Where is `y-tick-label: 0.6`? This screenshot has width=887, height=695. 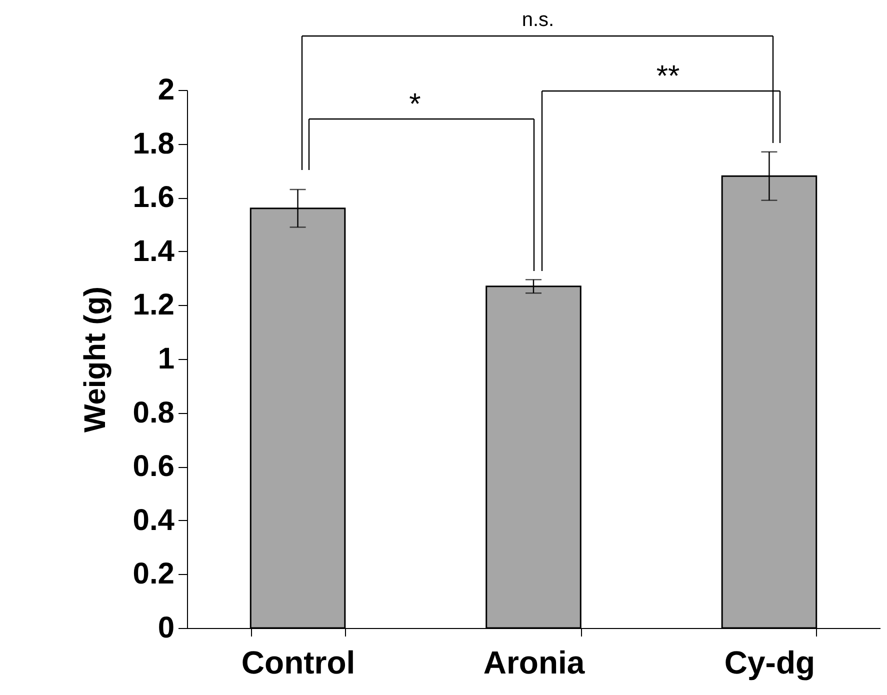 y-tick-label: 0.6 is located at coordinates (153, 467).